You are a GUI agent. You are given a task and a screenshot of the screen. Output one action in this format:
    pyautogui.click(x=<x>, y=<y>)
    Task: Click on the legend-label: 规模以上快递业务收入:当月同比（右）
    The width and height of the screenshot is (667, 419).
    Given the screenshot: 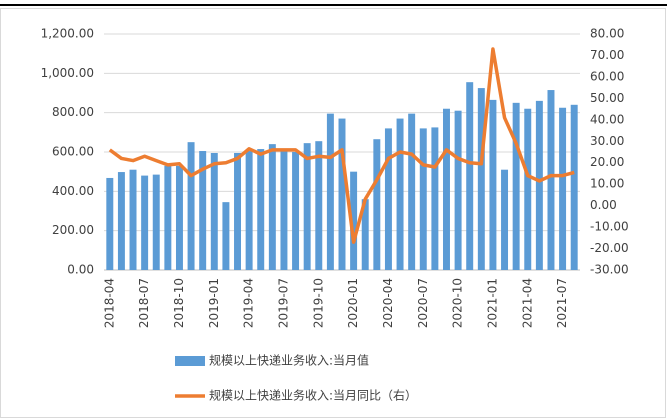 What is the action you would take?
    pyautogui.click(x=313, y=395)
    